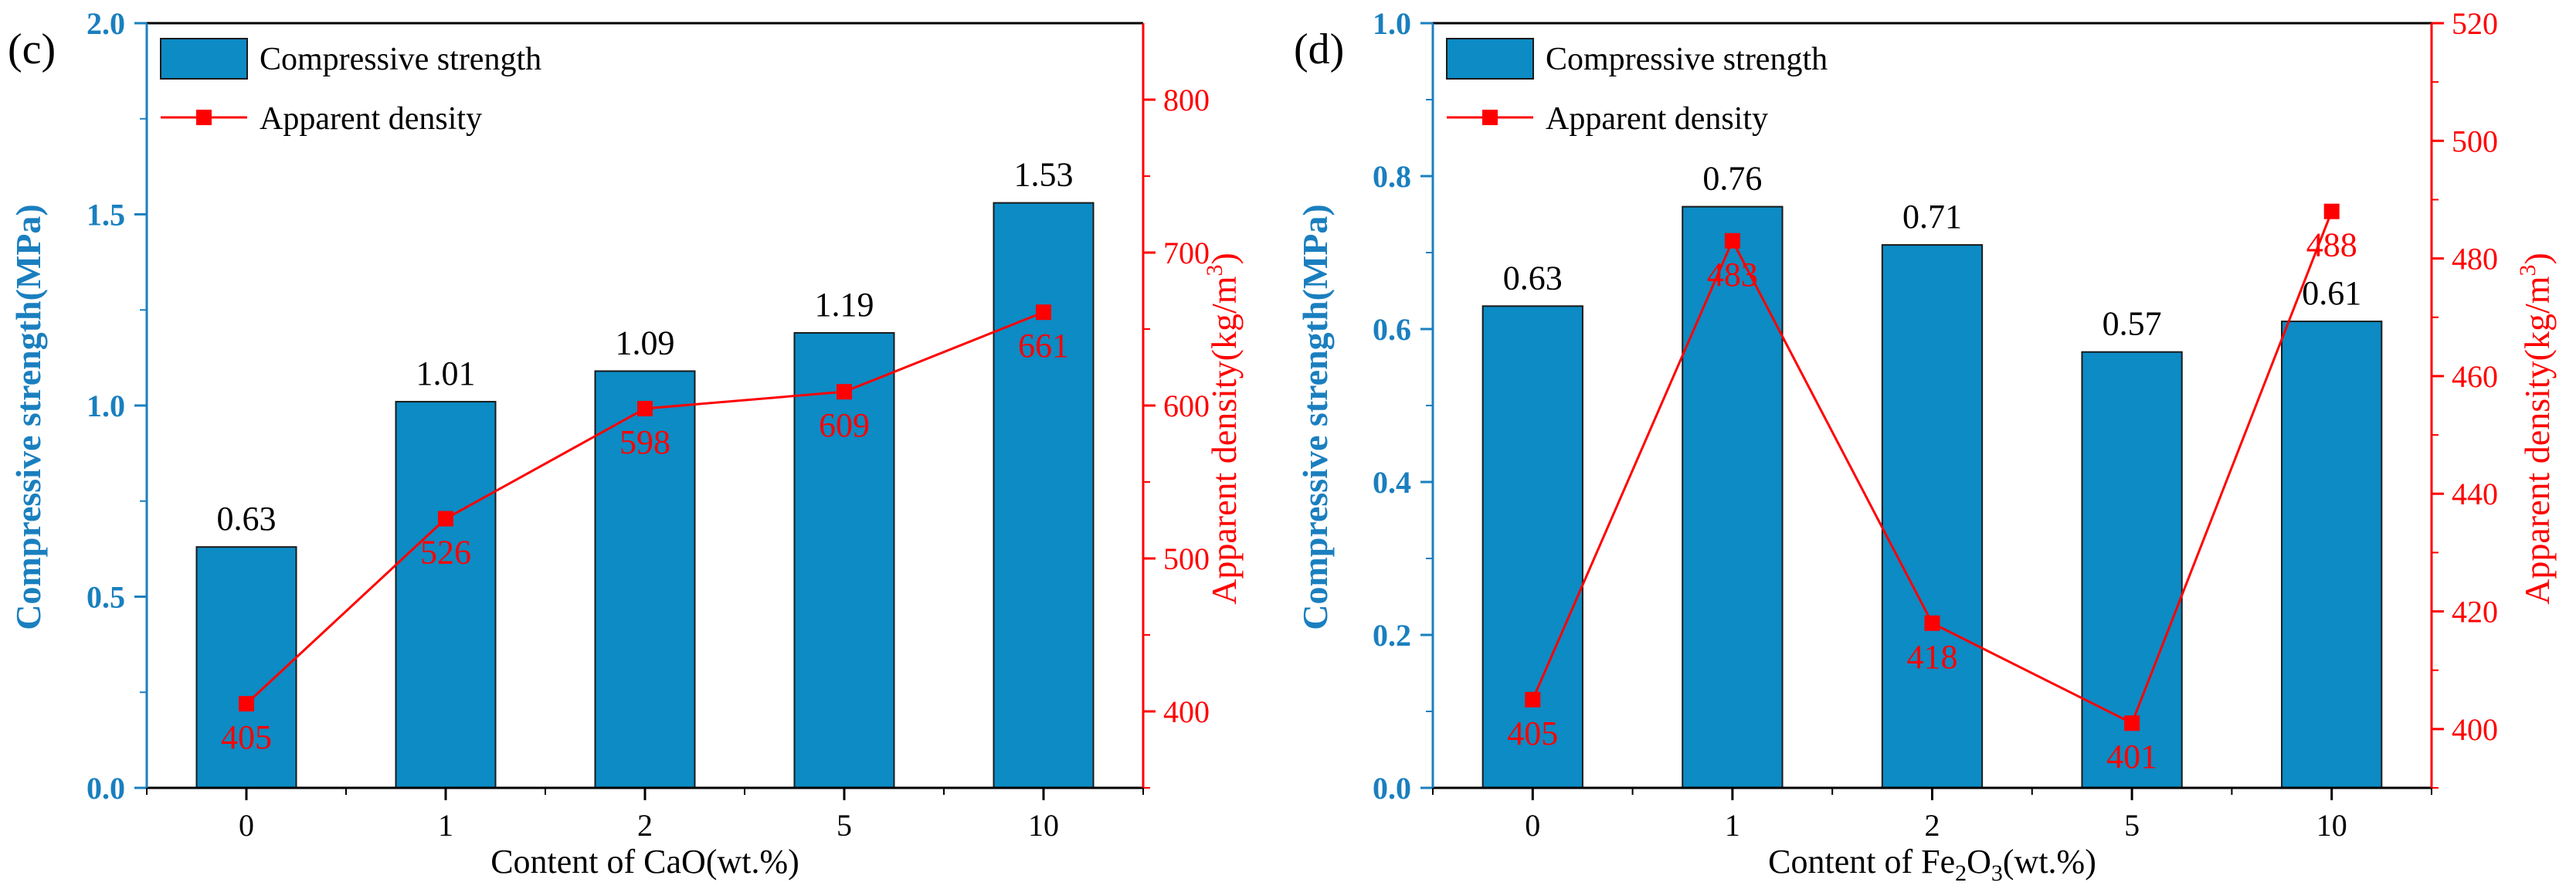 The image size is (2576, 896). Describe the element at coordinates (2475, 259) in the screenshot. I see `right-tick-label: 480` at that location.